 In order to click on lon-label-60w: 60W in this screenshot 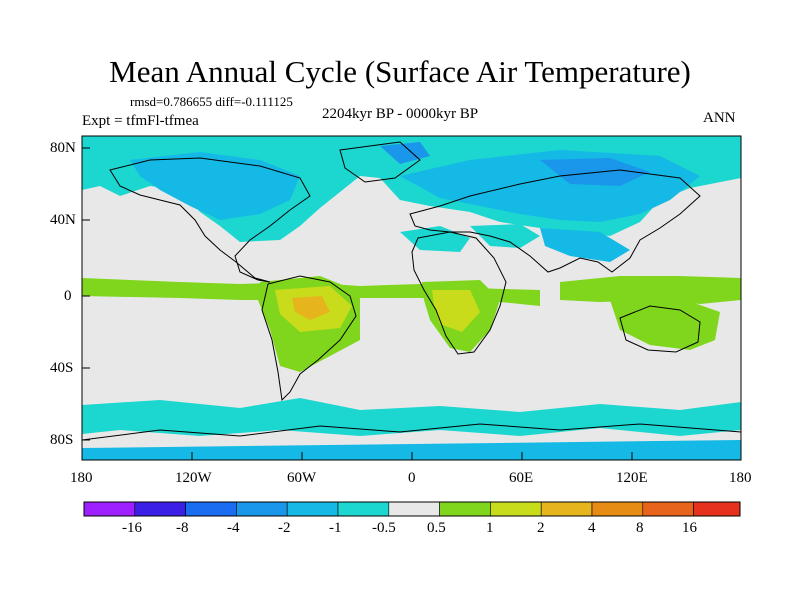, I will do `click(302, 478)`.